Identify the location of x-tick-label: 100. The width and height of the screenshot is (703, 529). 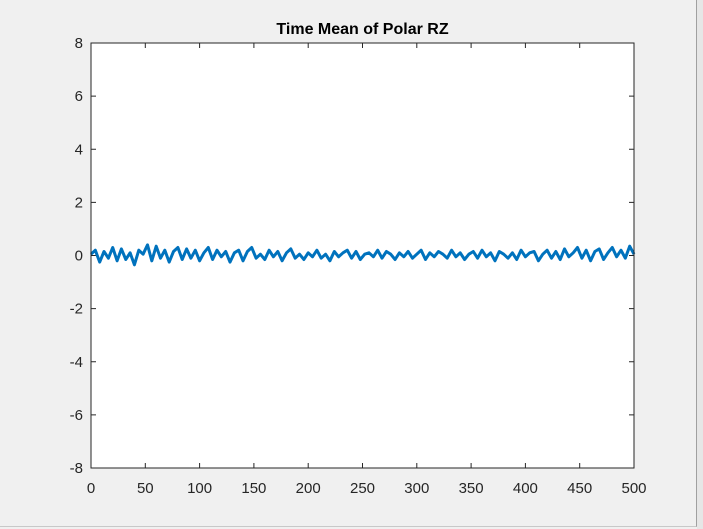
(199, 488).